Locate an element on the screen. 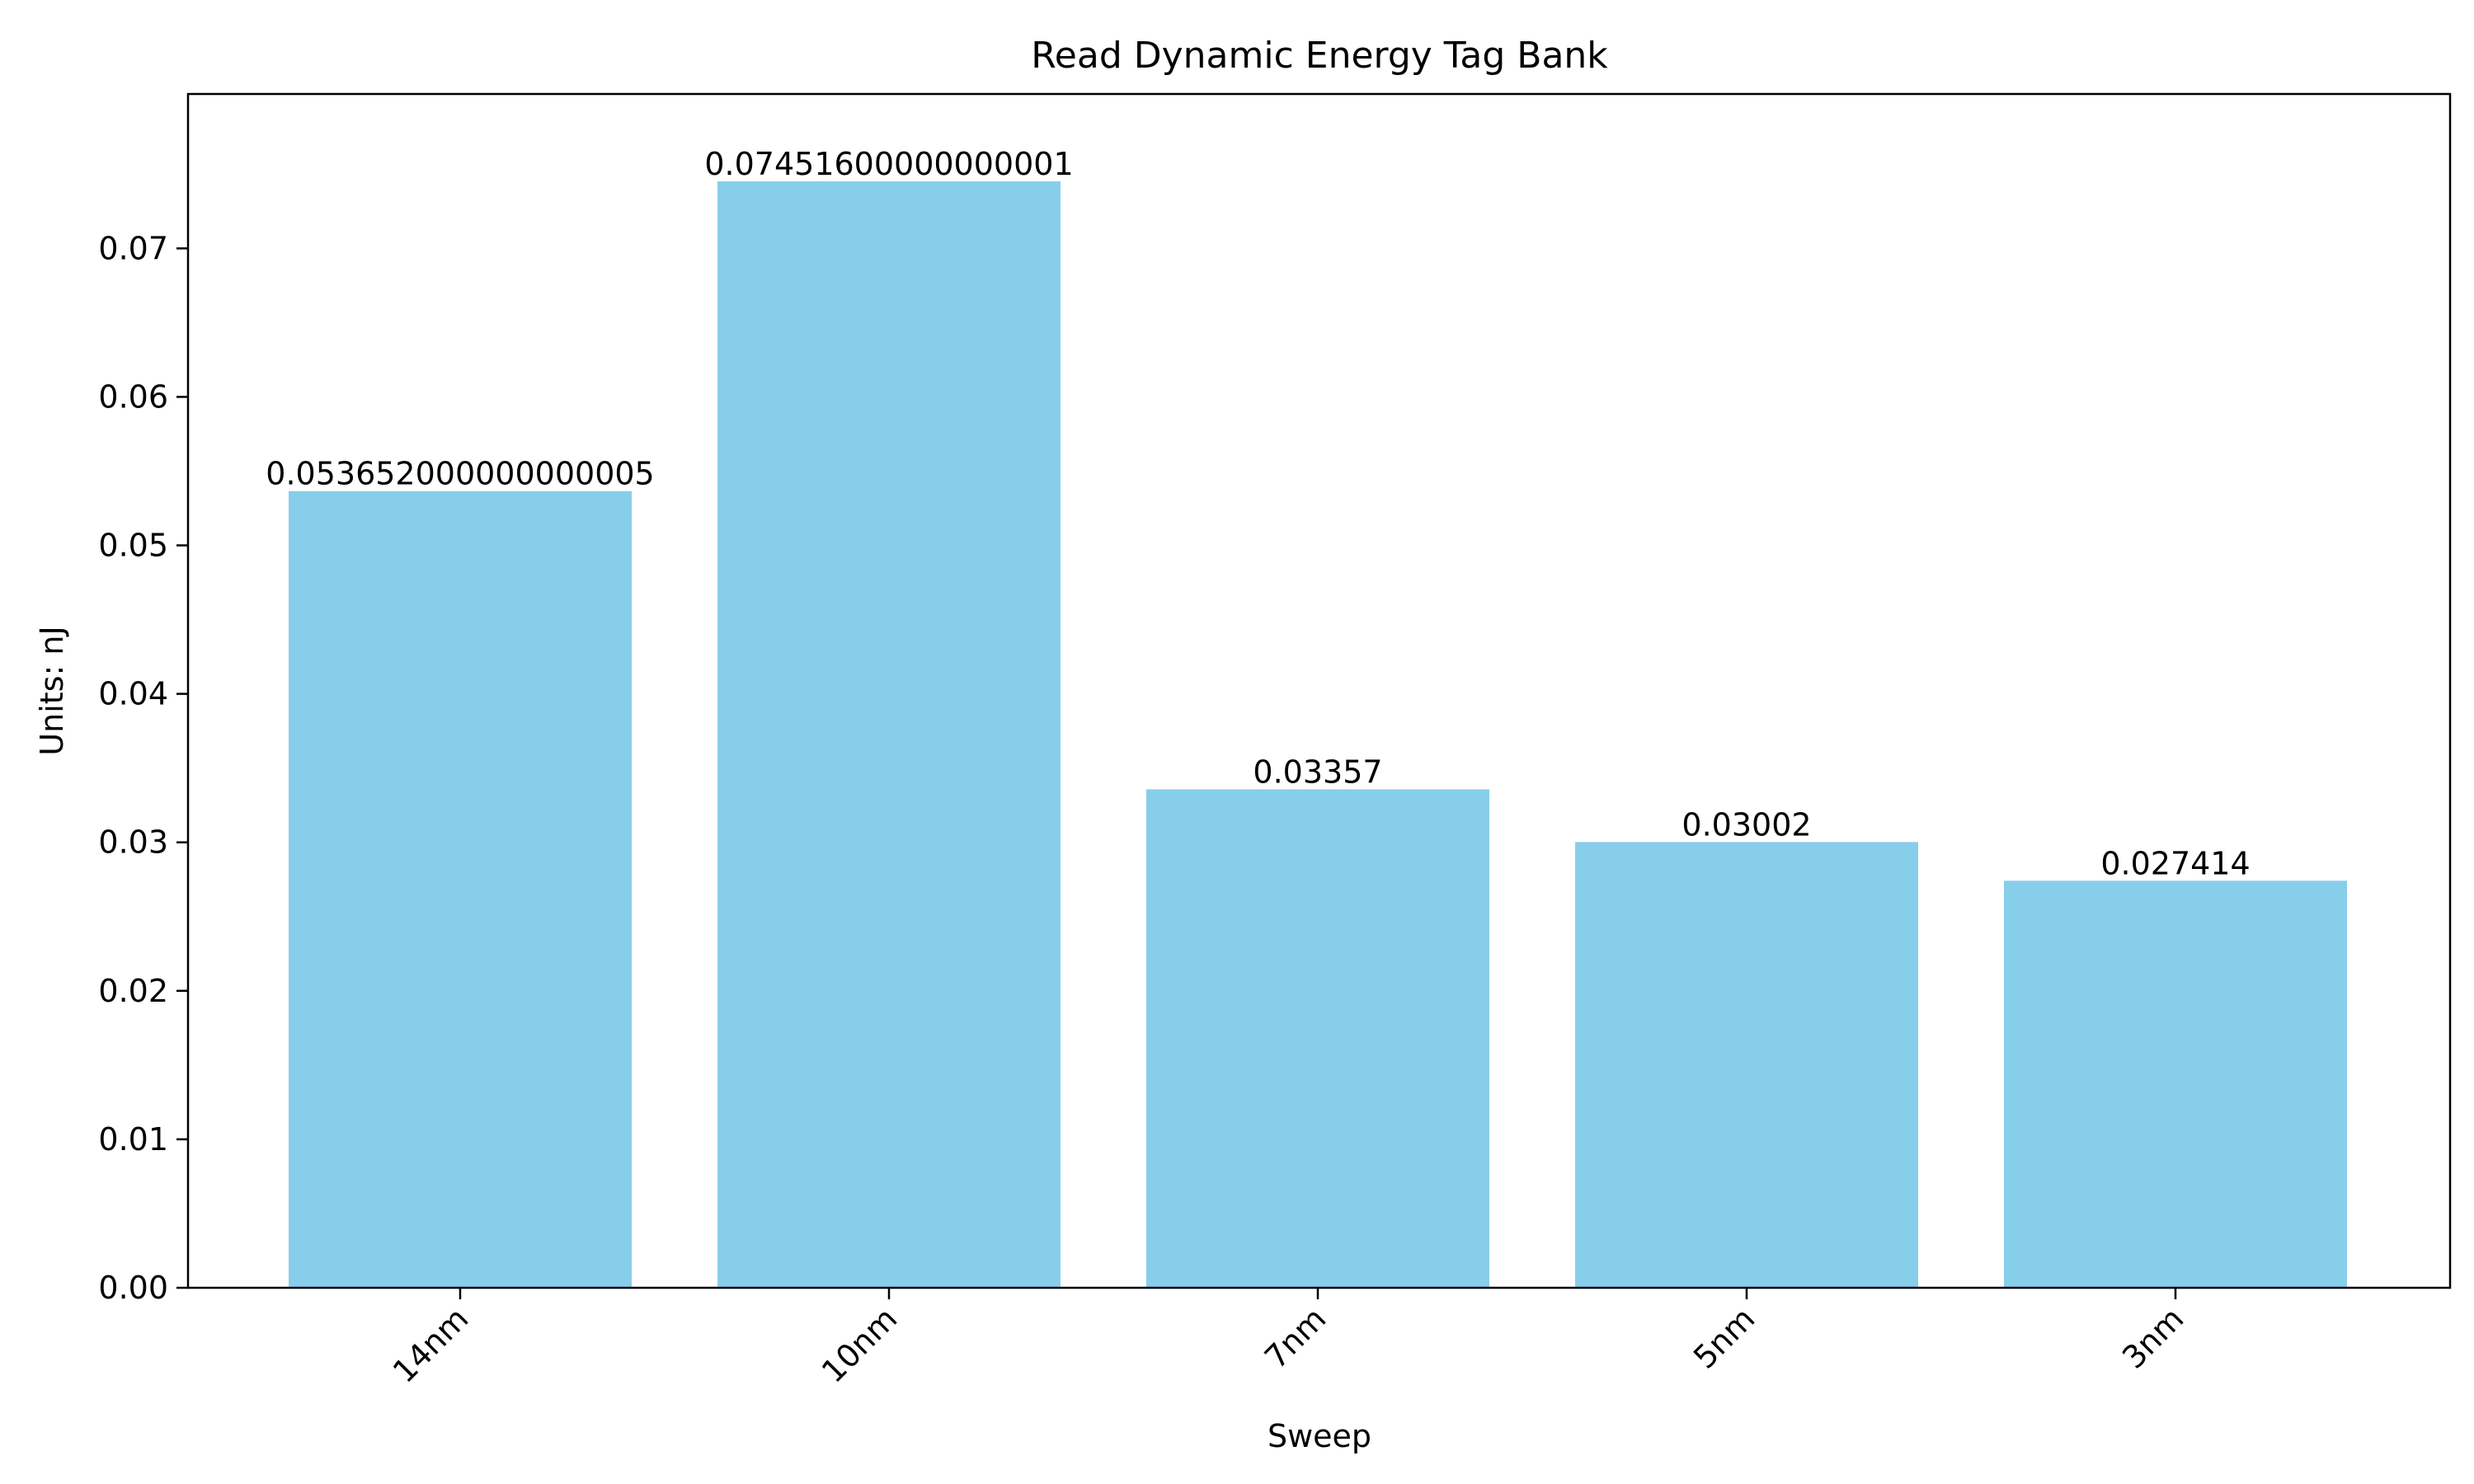 The width and height of the screenshot is (2474, 1484). x-tick-label-14nm: 14nm is located at coordinates (431, 1345).